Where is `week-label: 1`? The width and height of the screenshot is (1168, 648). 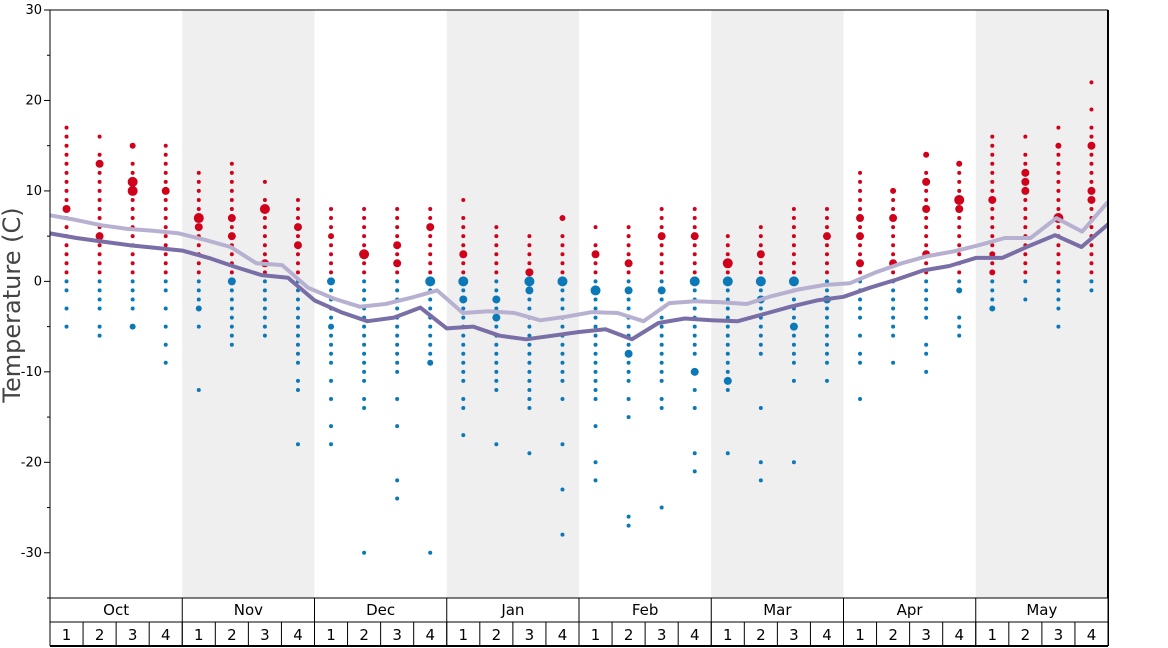
week-label: 1 is located at coordinates (331, 635).